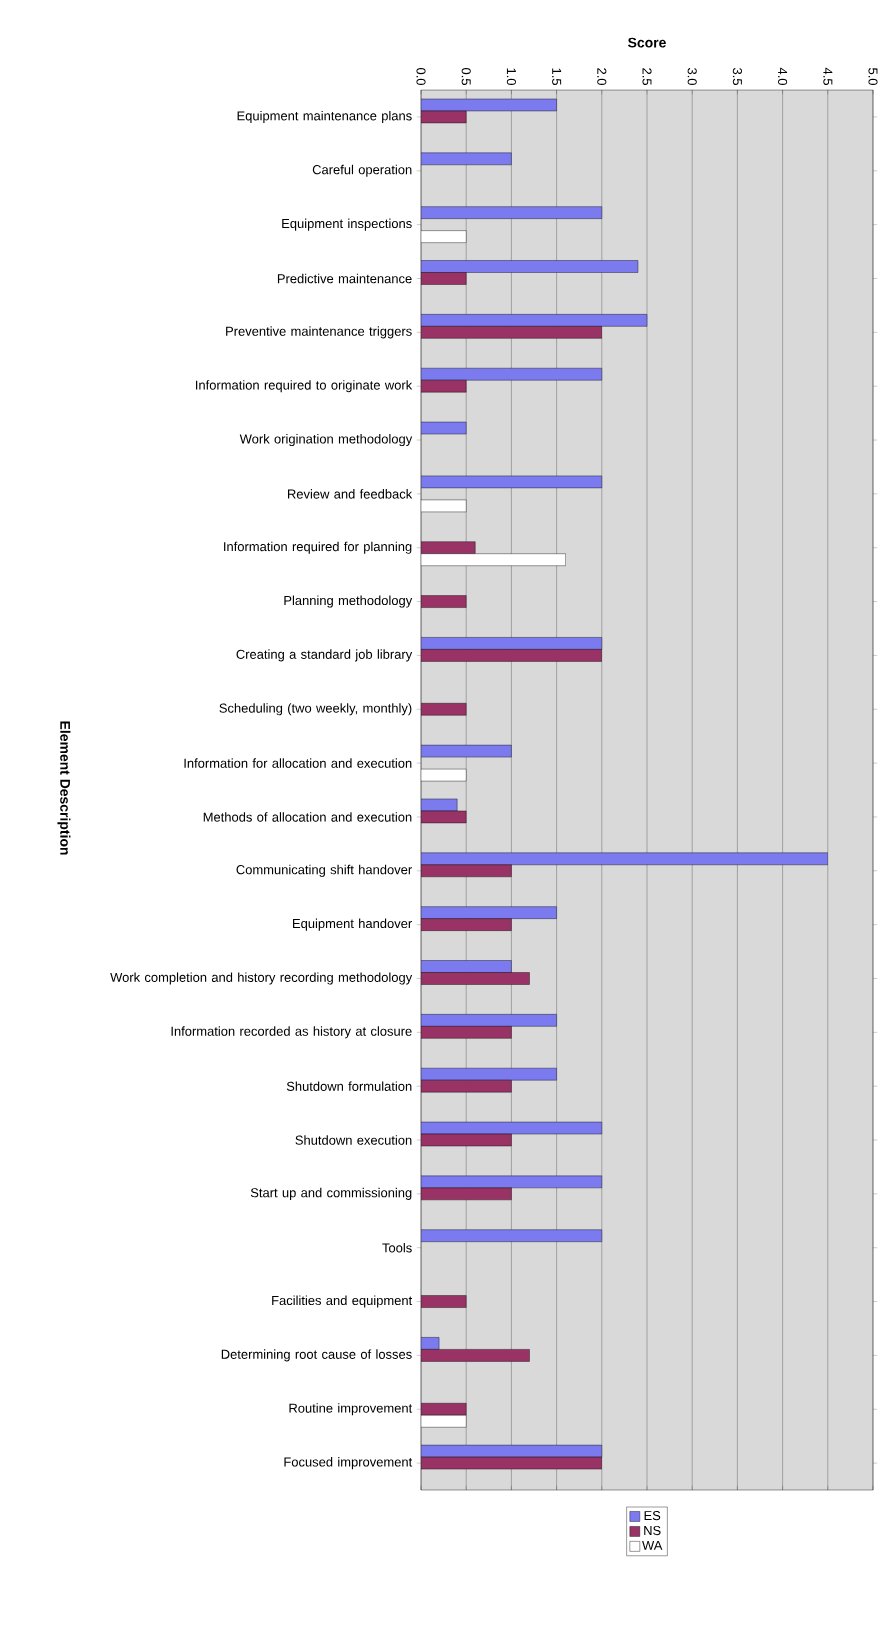  Describe the element at coordinates (315, 709) in the screenshot. I see `y-tick-label: Scheduling (two weekly, monthly)` at that location.